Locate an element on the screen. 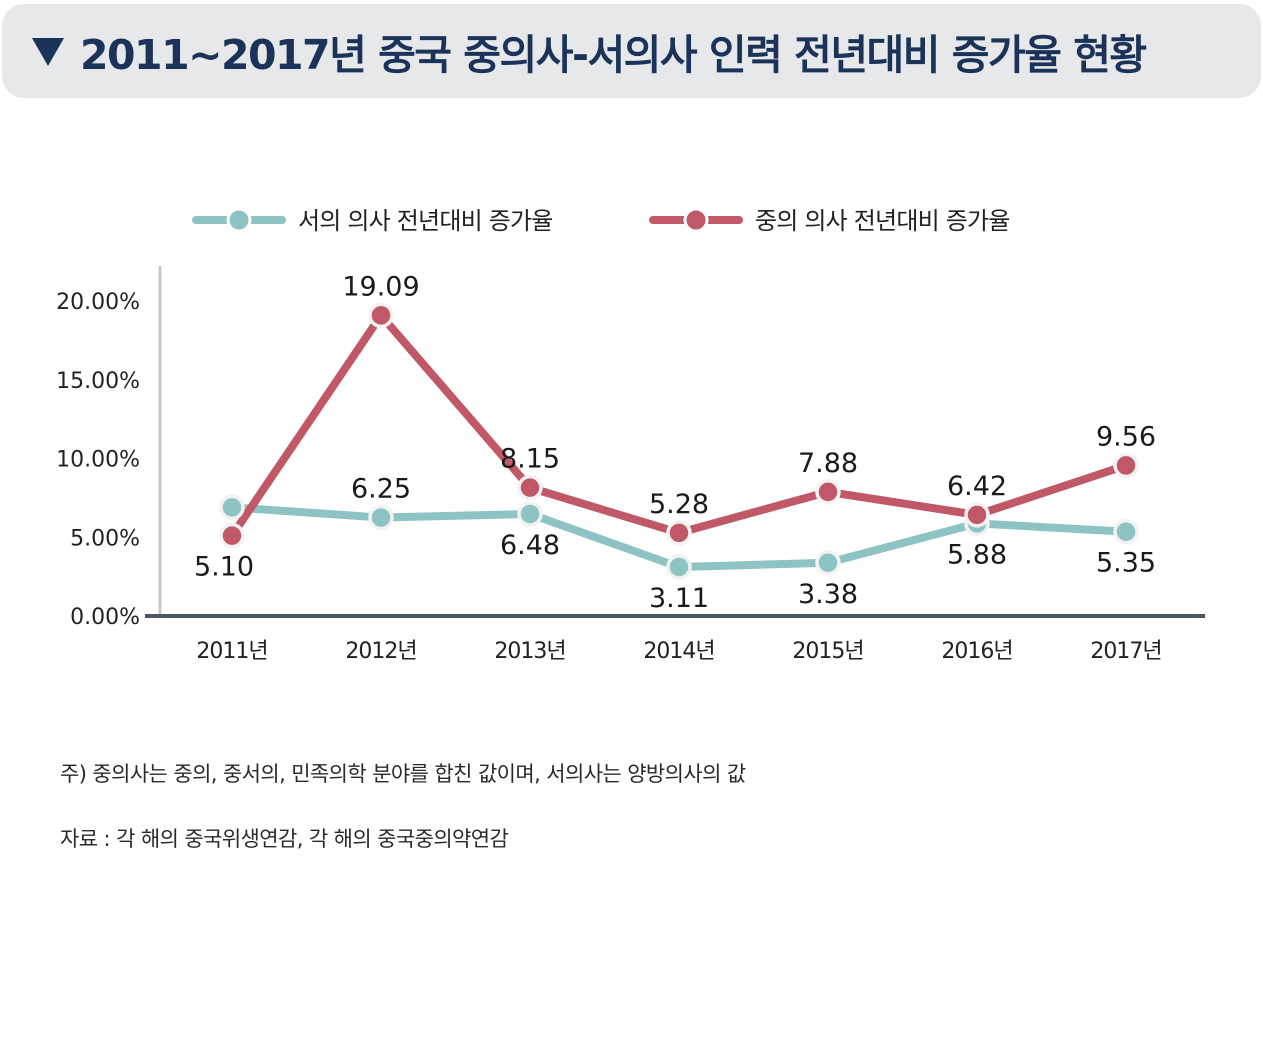 This screenshot has width=1263, height=1059. data-label: 5.28 is located at coordinates (679, 504).